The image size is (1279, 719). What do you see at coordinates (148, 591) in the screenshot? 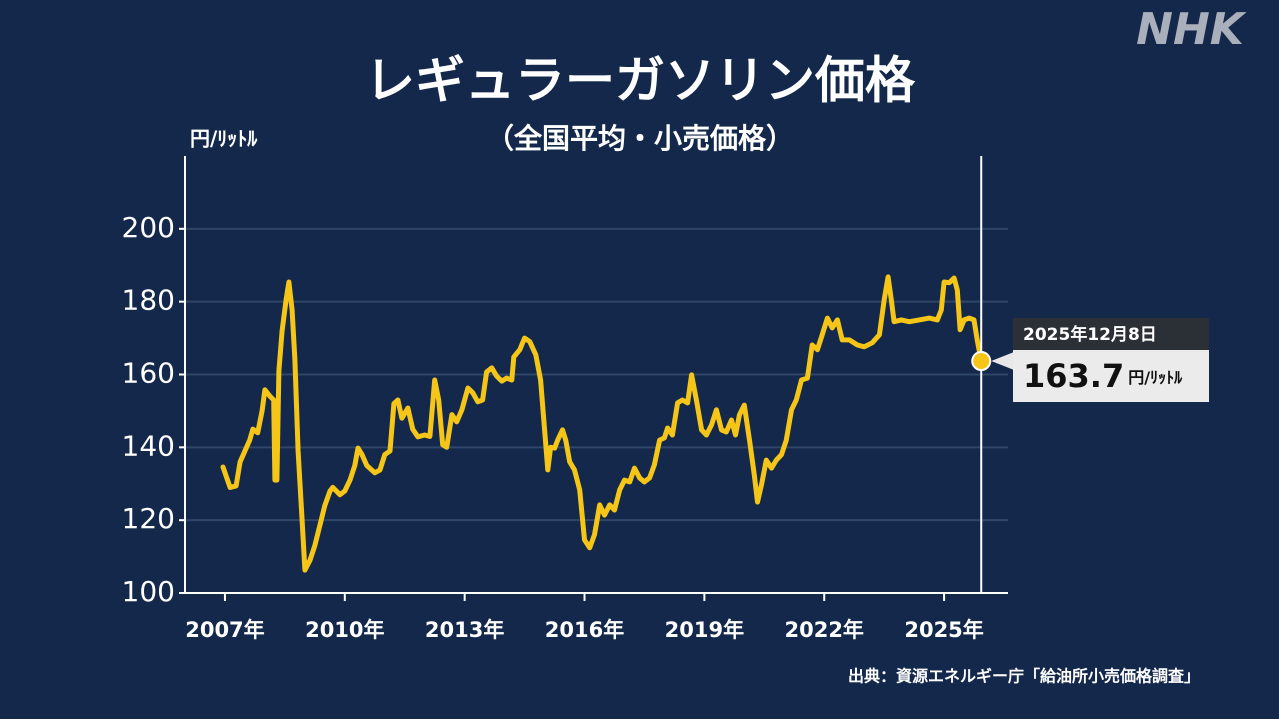
I see `y-tick-label: 100` at bounding box center [148, 591].